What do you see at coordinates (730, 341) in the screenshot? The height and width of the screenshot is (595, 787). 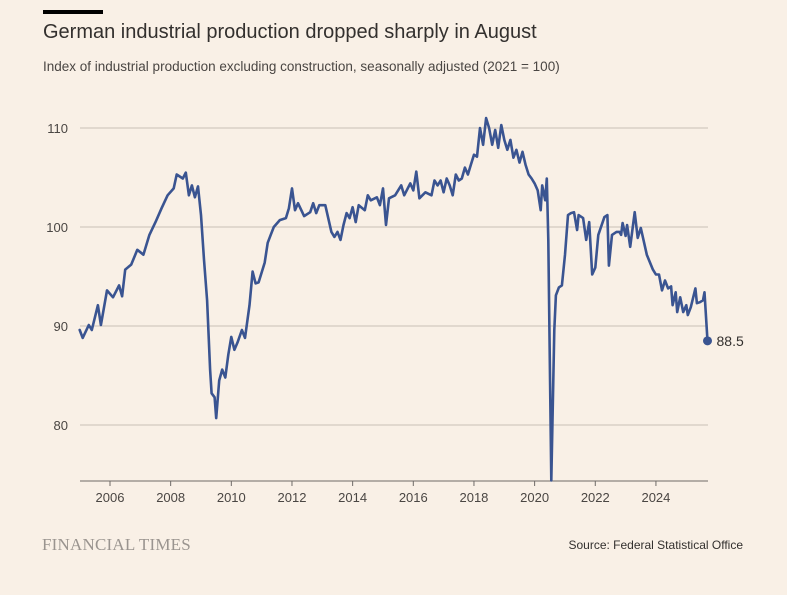 I see `latest-value-label: 88.5` at bounding box center [730, 341].